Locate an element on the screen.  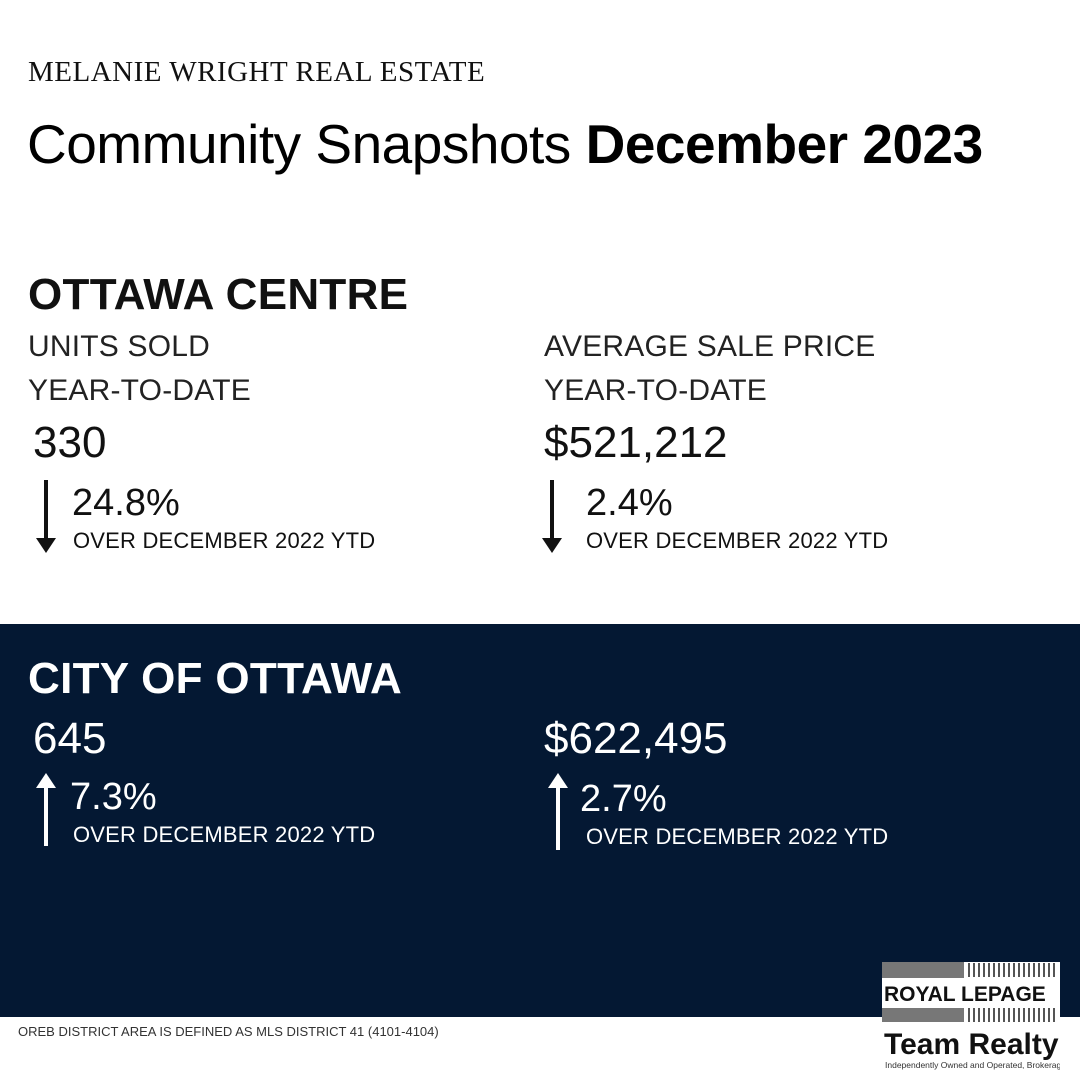
price-change-comparison: OVER DECEMBER 2022 YTD is located at coordinates (737, 540).